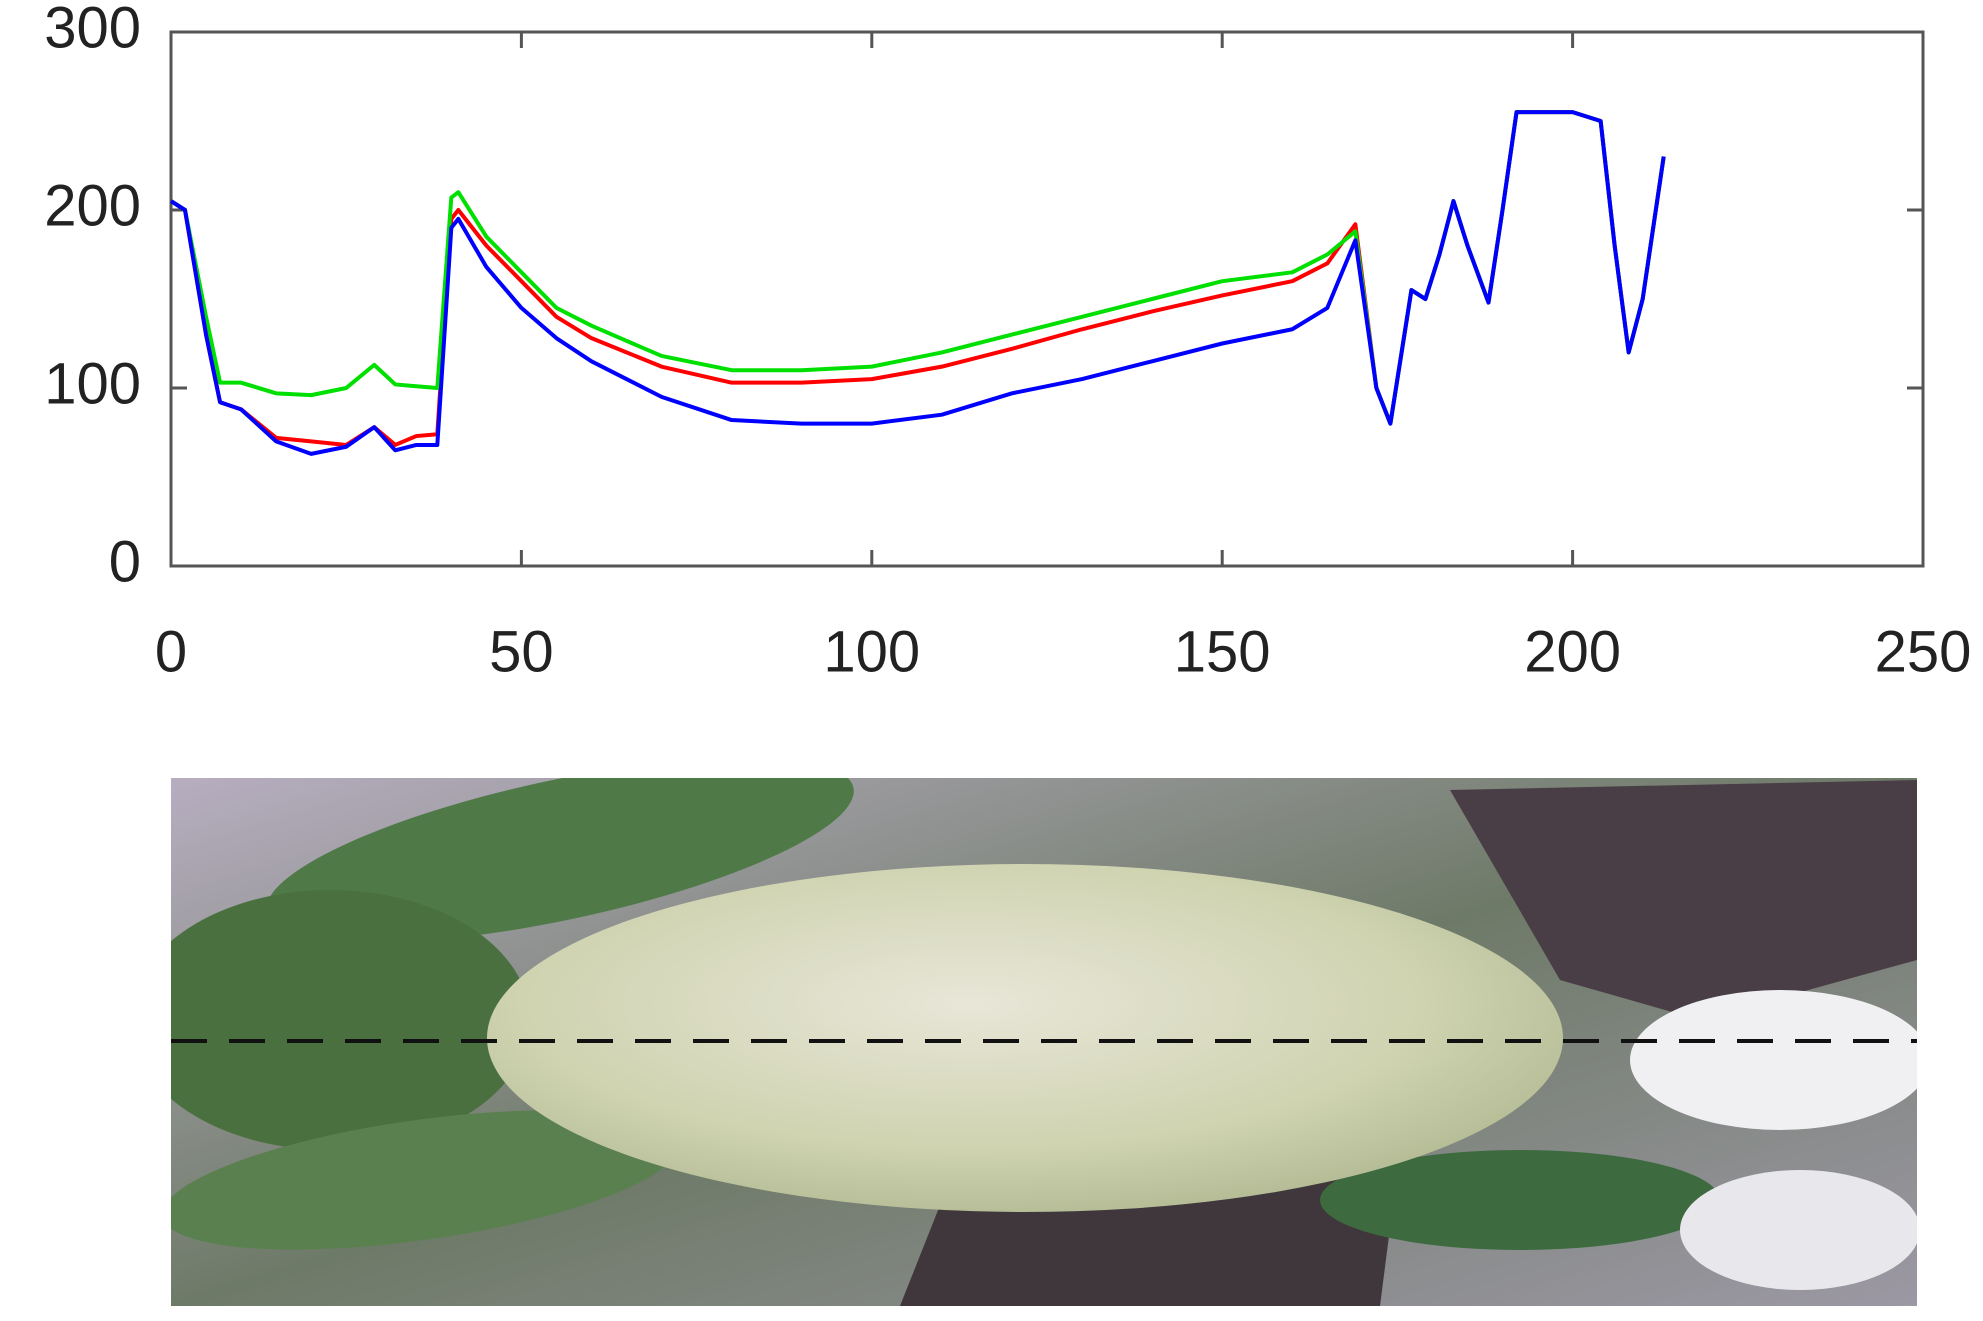 This screenshot has width=1983, height=1321. Describe the element at coordinates (871, 651) in the screenshot. I see `x-tick-label: 100` at that location.